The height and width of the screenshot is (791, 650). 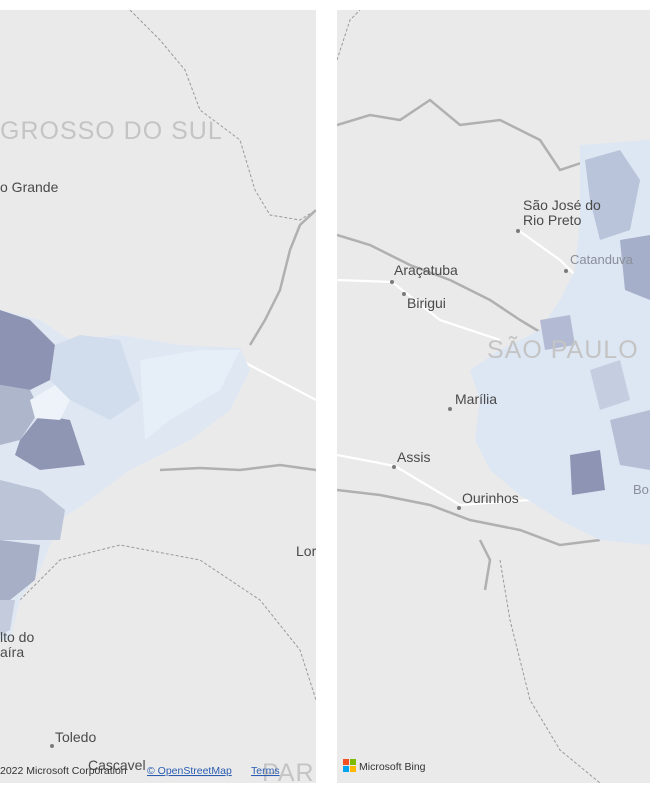 What do you see at coordinates (476, 399) in the screenshot?
I see `city-label: Marília` at bounding box center [476, 399].